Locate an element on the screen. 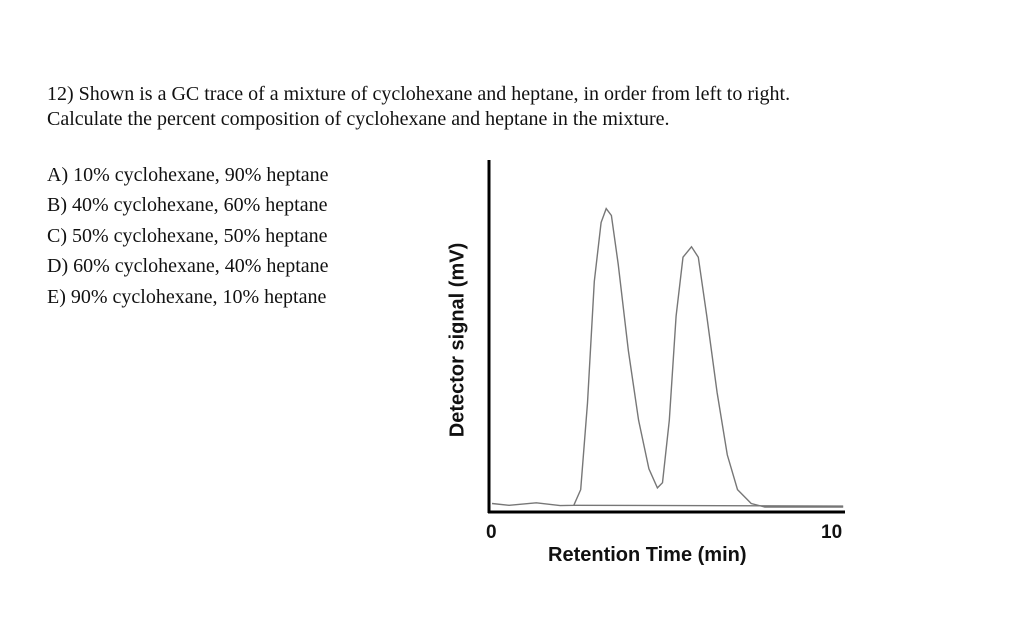  x-axis-label: Retention Time (min) is located at coordinates (647, 555).